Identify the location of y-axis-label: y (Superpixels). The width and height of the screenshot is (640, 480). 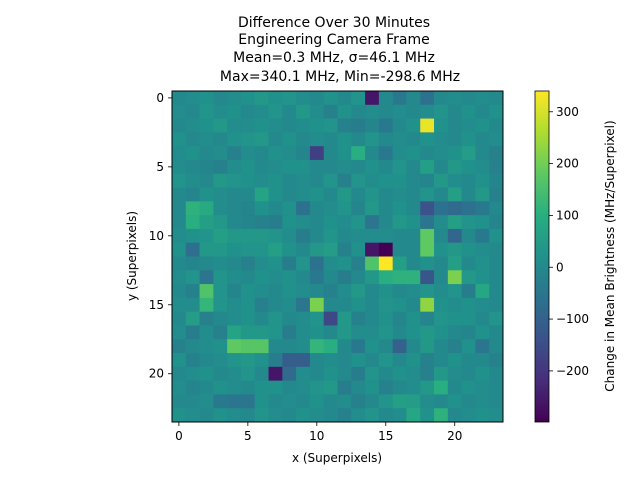
(132, 256).